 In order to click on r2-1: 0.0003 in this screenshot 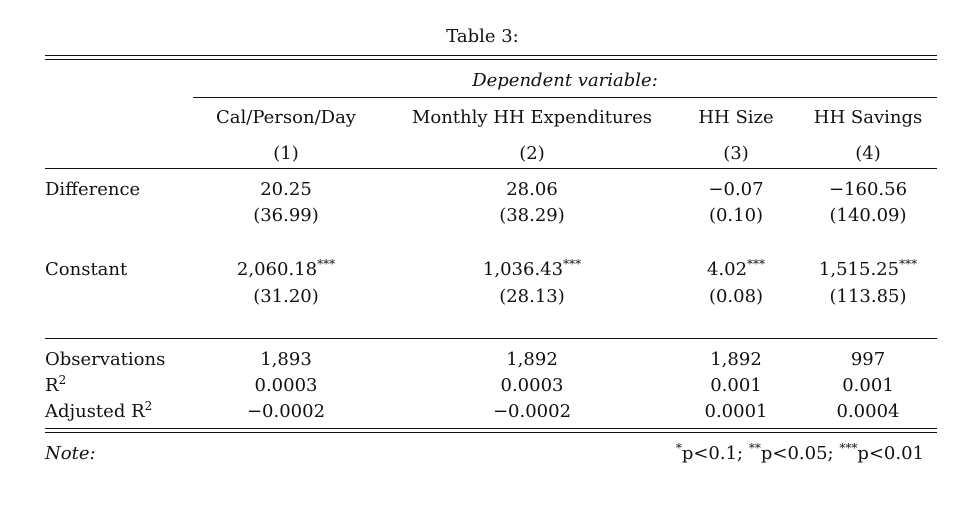, I will do `click(286, 385)`.